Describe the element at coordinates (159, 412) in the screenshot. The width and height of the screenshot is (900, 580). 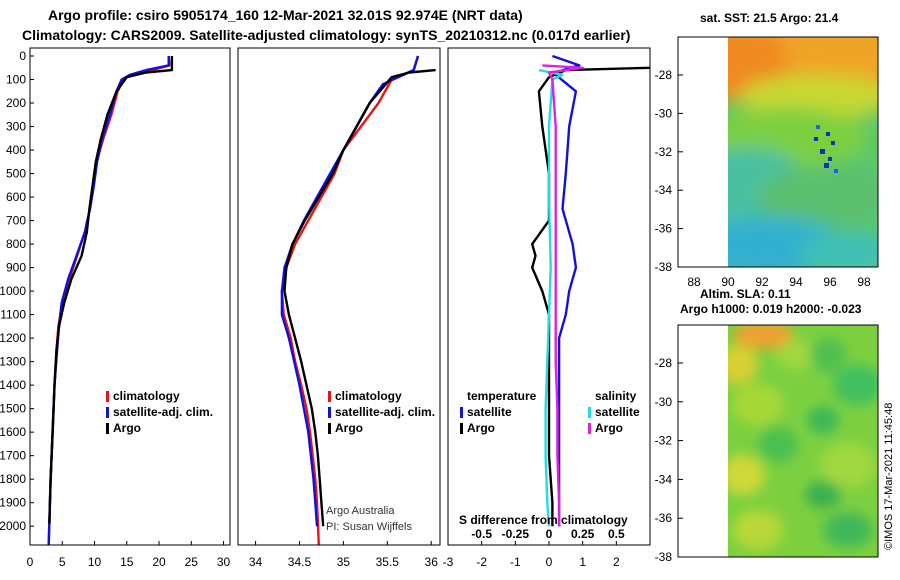
I see `temperature-legend: climatology satellite-adj. clim. Argo` at that location.